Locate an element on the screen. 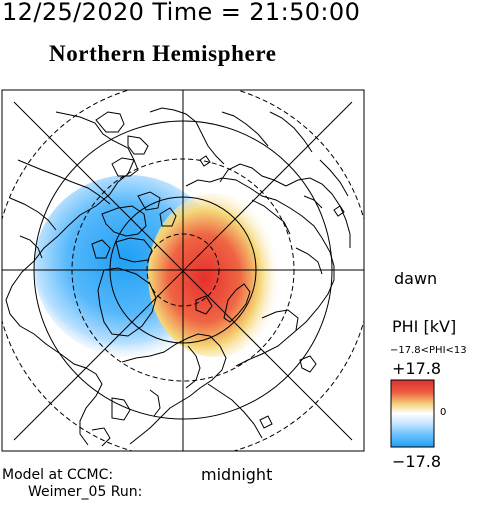 The image size is (484, 512). colorbar-mid-label: 0 is located at coordinates (443, 412).